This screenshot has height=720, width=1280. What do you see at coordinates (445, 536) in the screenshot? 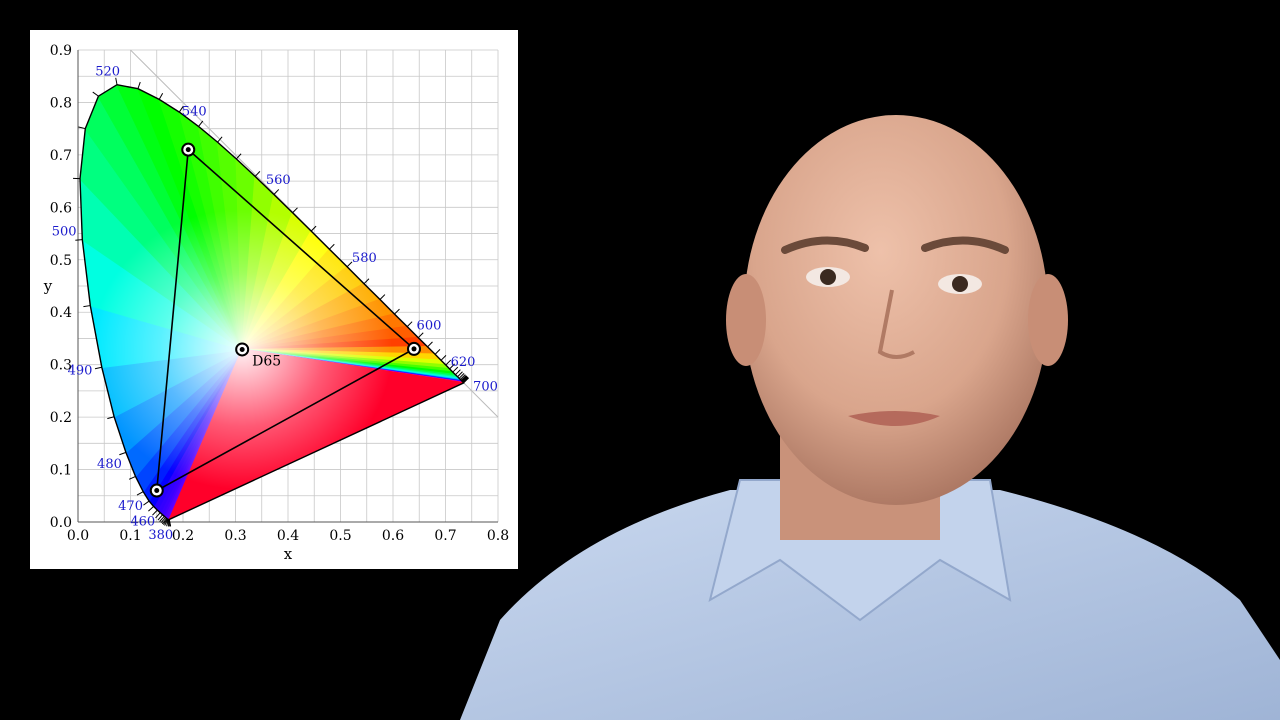
I see `x-tick-label: 0.7` at bounding box center [445, 536].